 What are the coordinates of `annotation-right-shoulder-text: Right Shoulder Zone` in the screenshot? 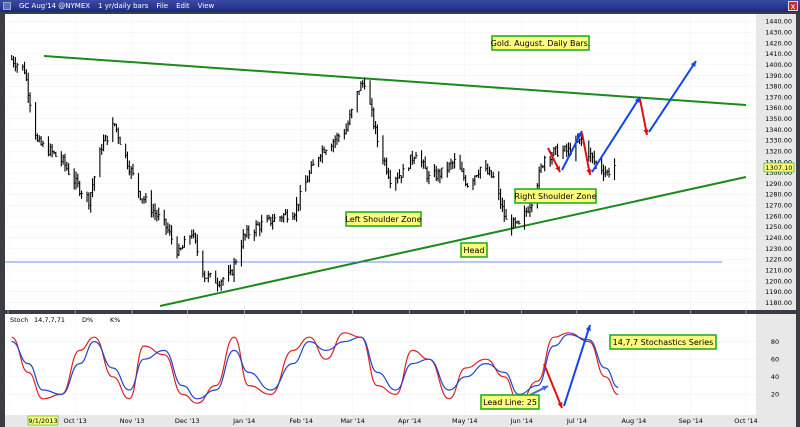 It's located at (555, 196).